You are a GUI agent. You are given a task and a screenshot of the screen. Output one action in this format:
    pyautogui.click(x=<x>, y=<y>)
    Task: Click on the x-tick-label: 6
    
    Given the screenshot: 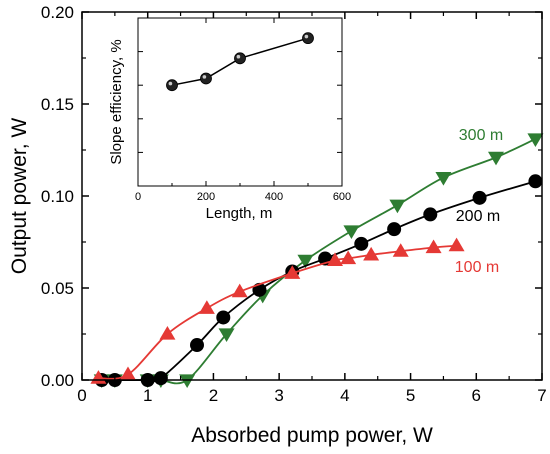 What is the action you would take?
    pyautogui.click(x=476, y=395)
    